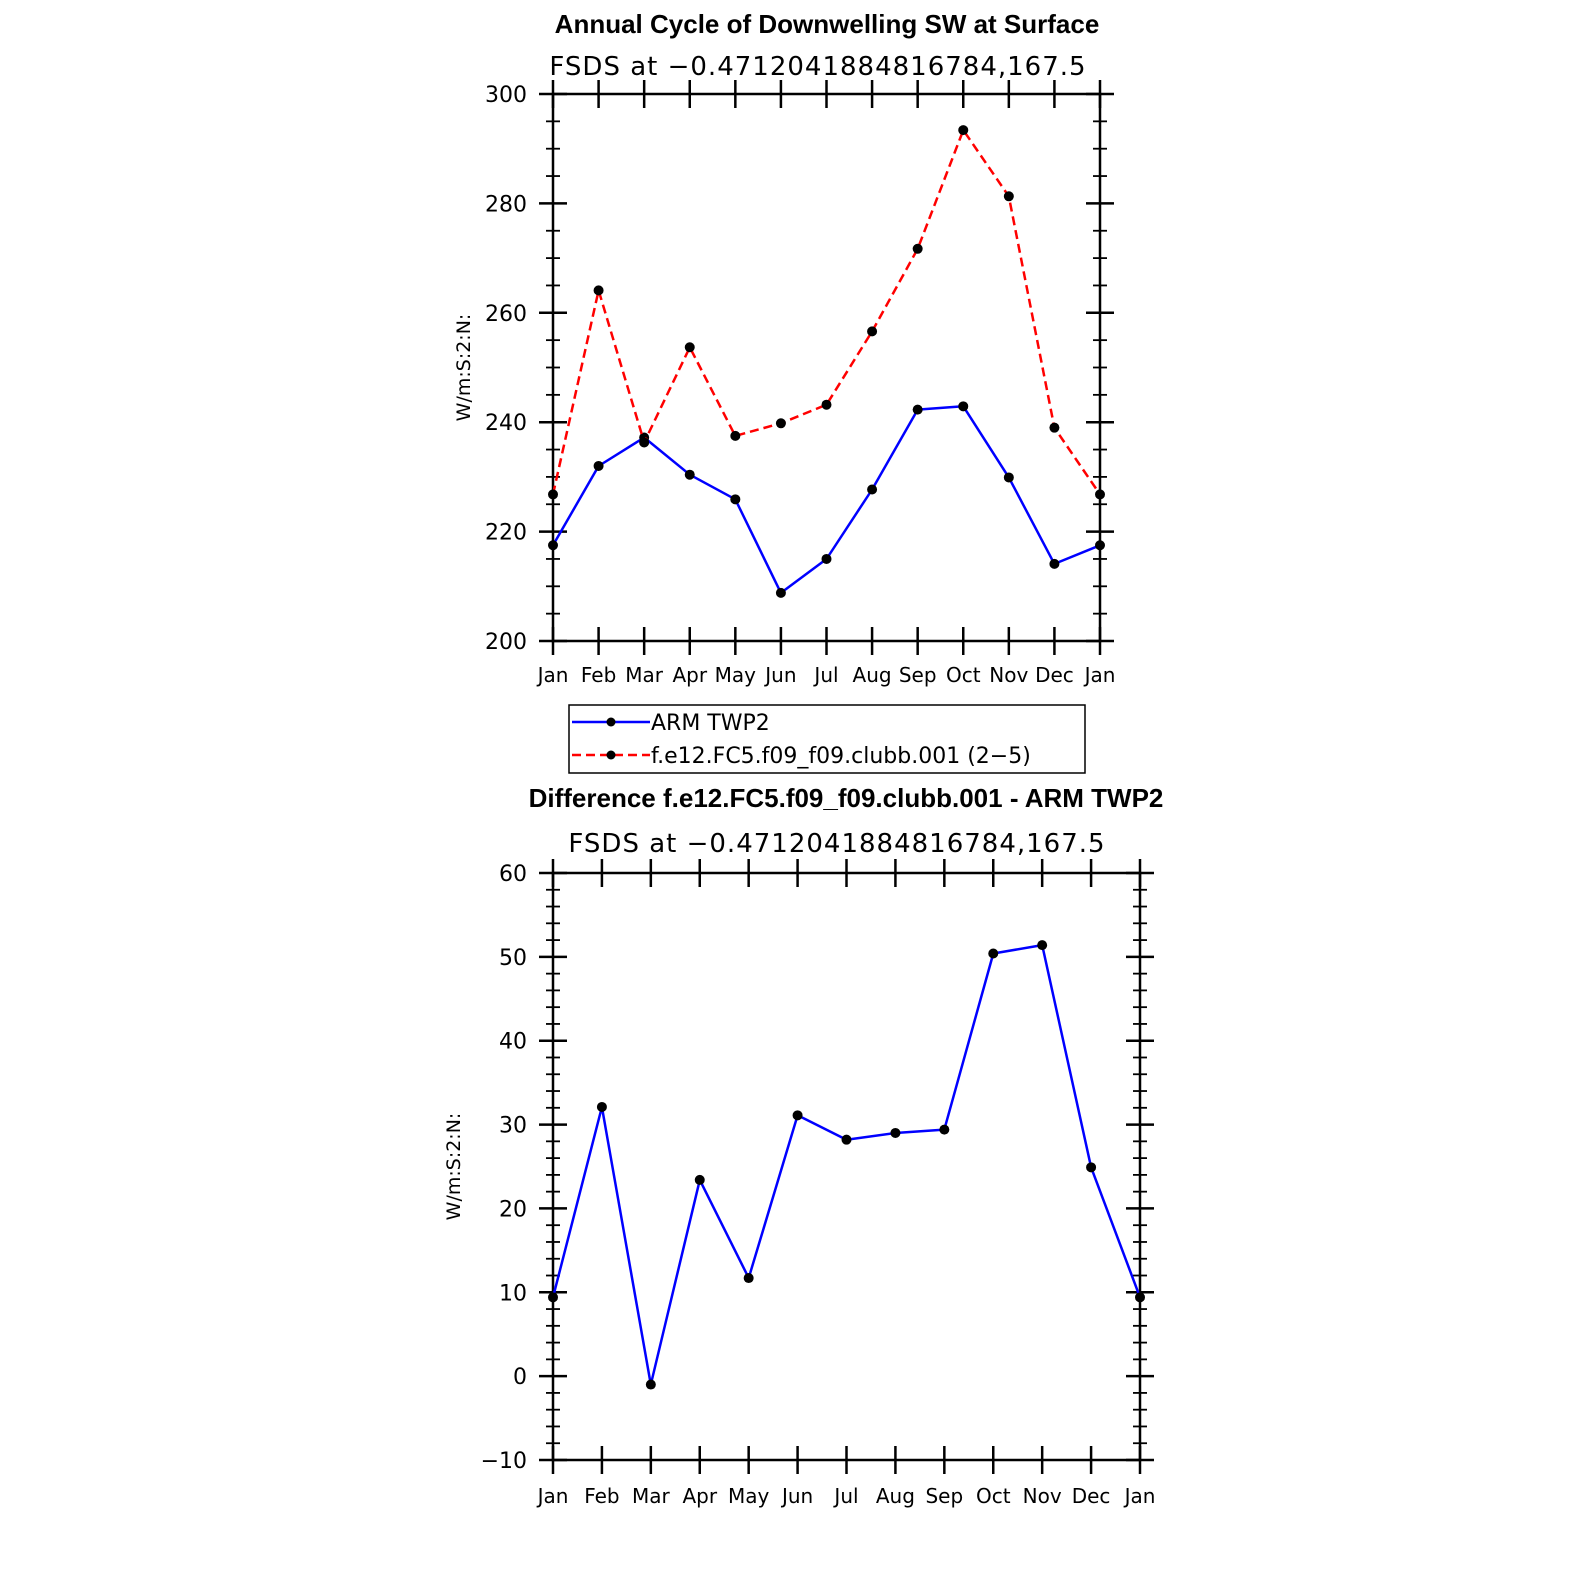 This screenshot has width=1574, height=1574. What do you see at coordinates (1091, 1496) in the screenshot?
I see `chart1-xtick-label: Dec` at bounding box center [1091, 1496].